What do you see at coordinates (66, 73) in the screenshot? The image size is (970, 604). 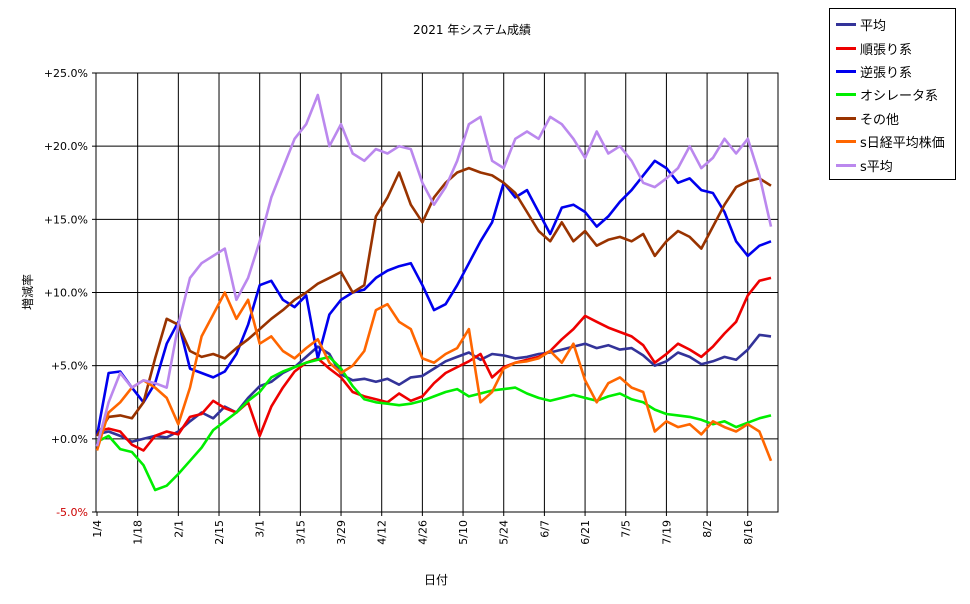 I see `y-tick-label: +25.0%` at bounding box center [66, 73].